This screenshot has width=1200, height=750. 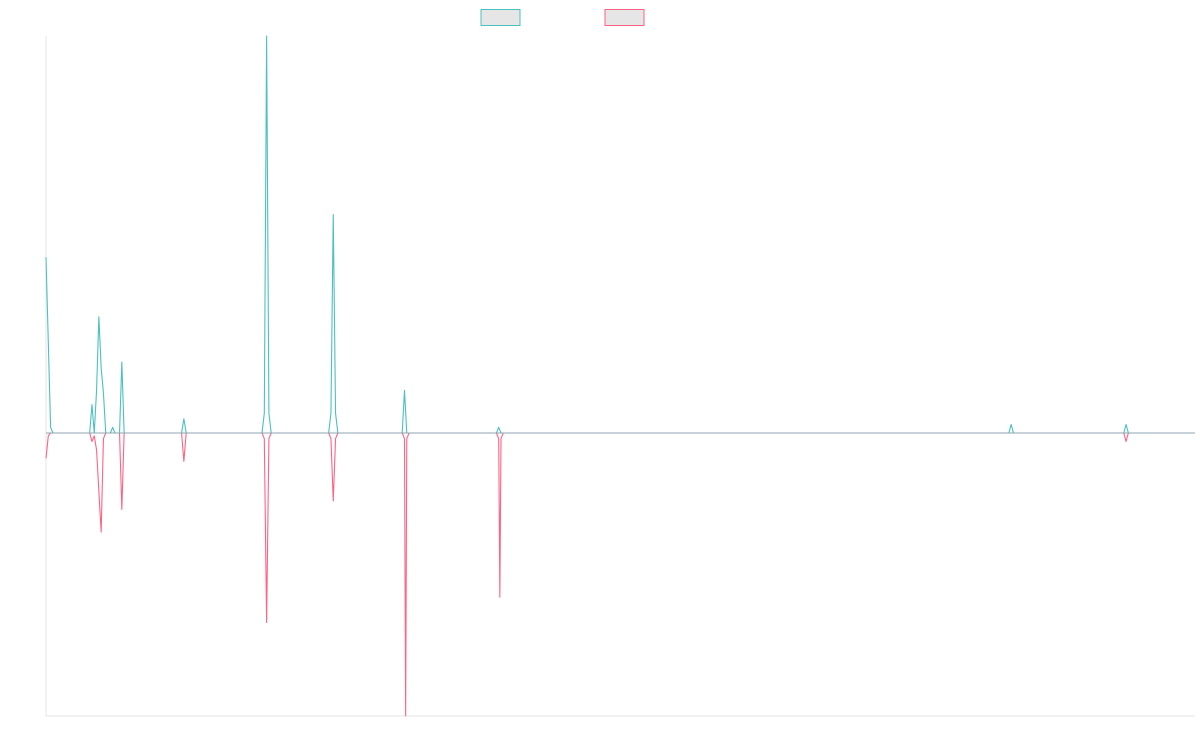 What do you see at coordinates (562, 17) in the screenshot?
I see `legend` at bounding box center [562, 17].